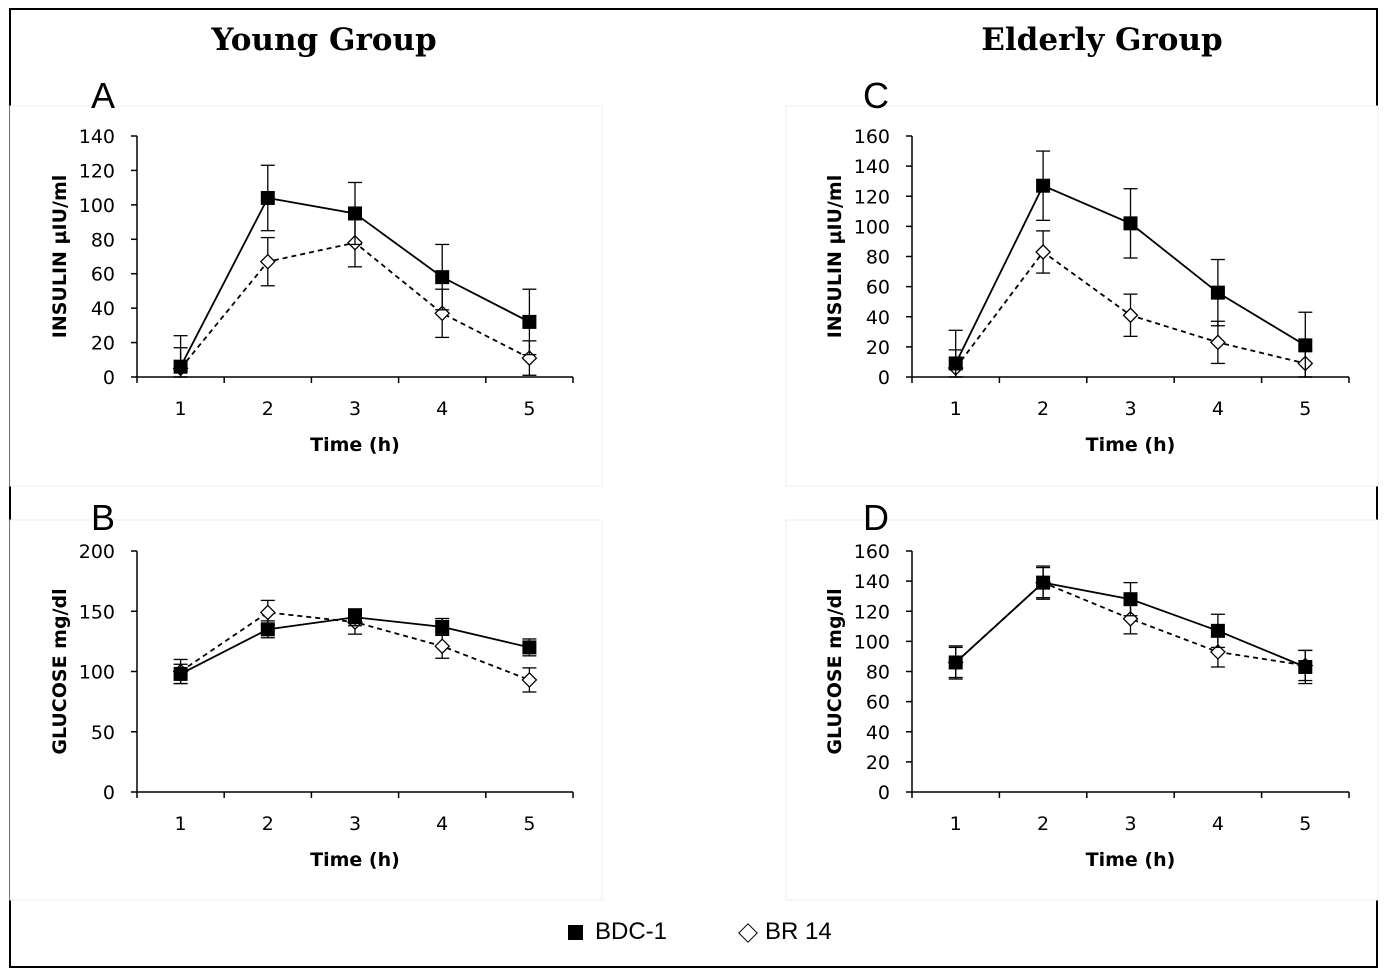  I want to click on panel-b: B 0 50 100 150 200 1 2 3 4 5 Time (h) GLUCOSE mg/dl, so click(311, 684).